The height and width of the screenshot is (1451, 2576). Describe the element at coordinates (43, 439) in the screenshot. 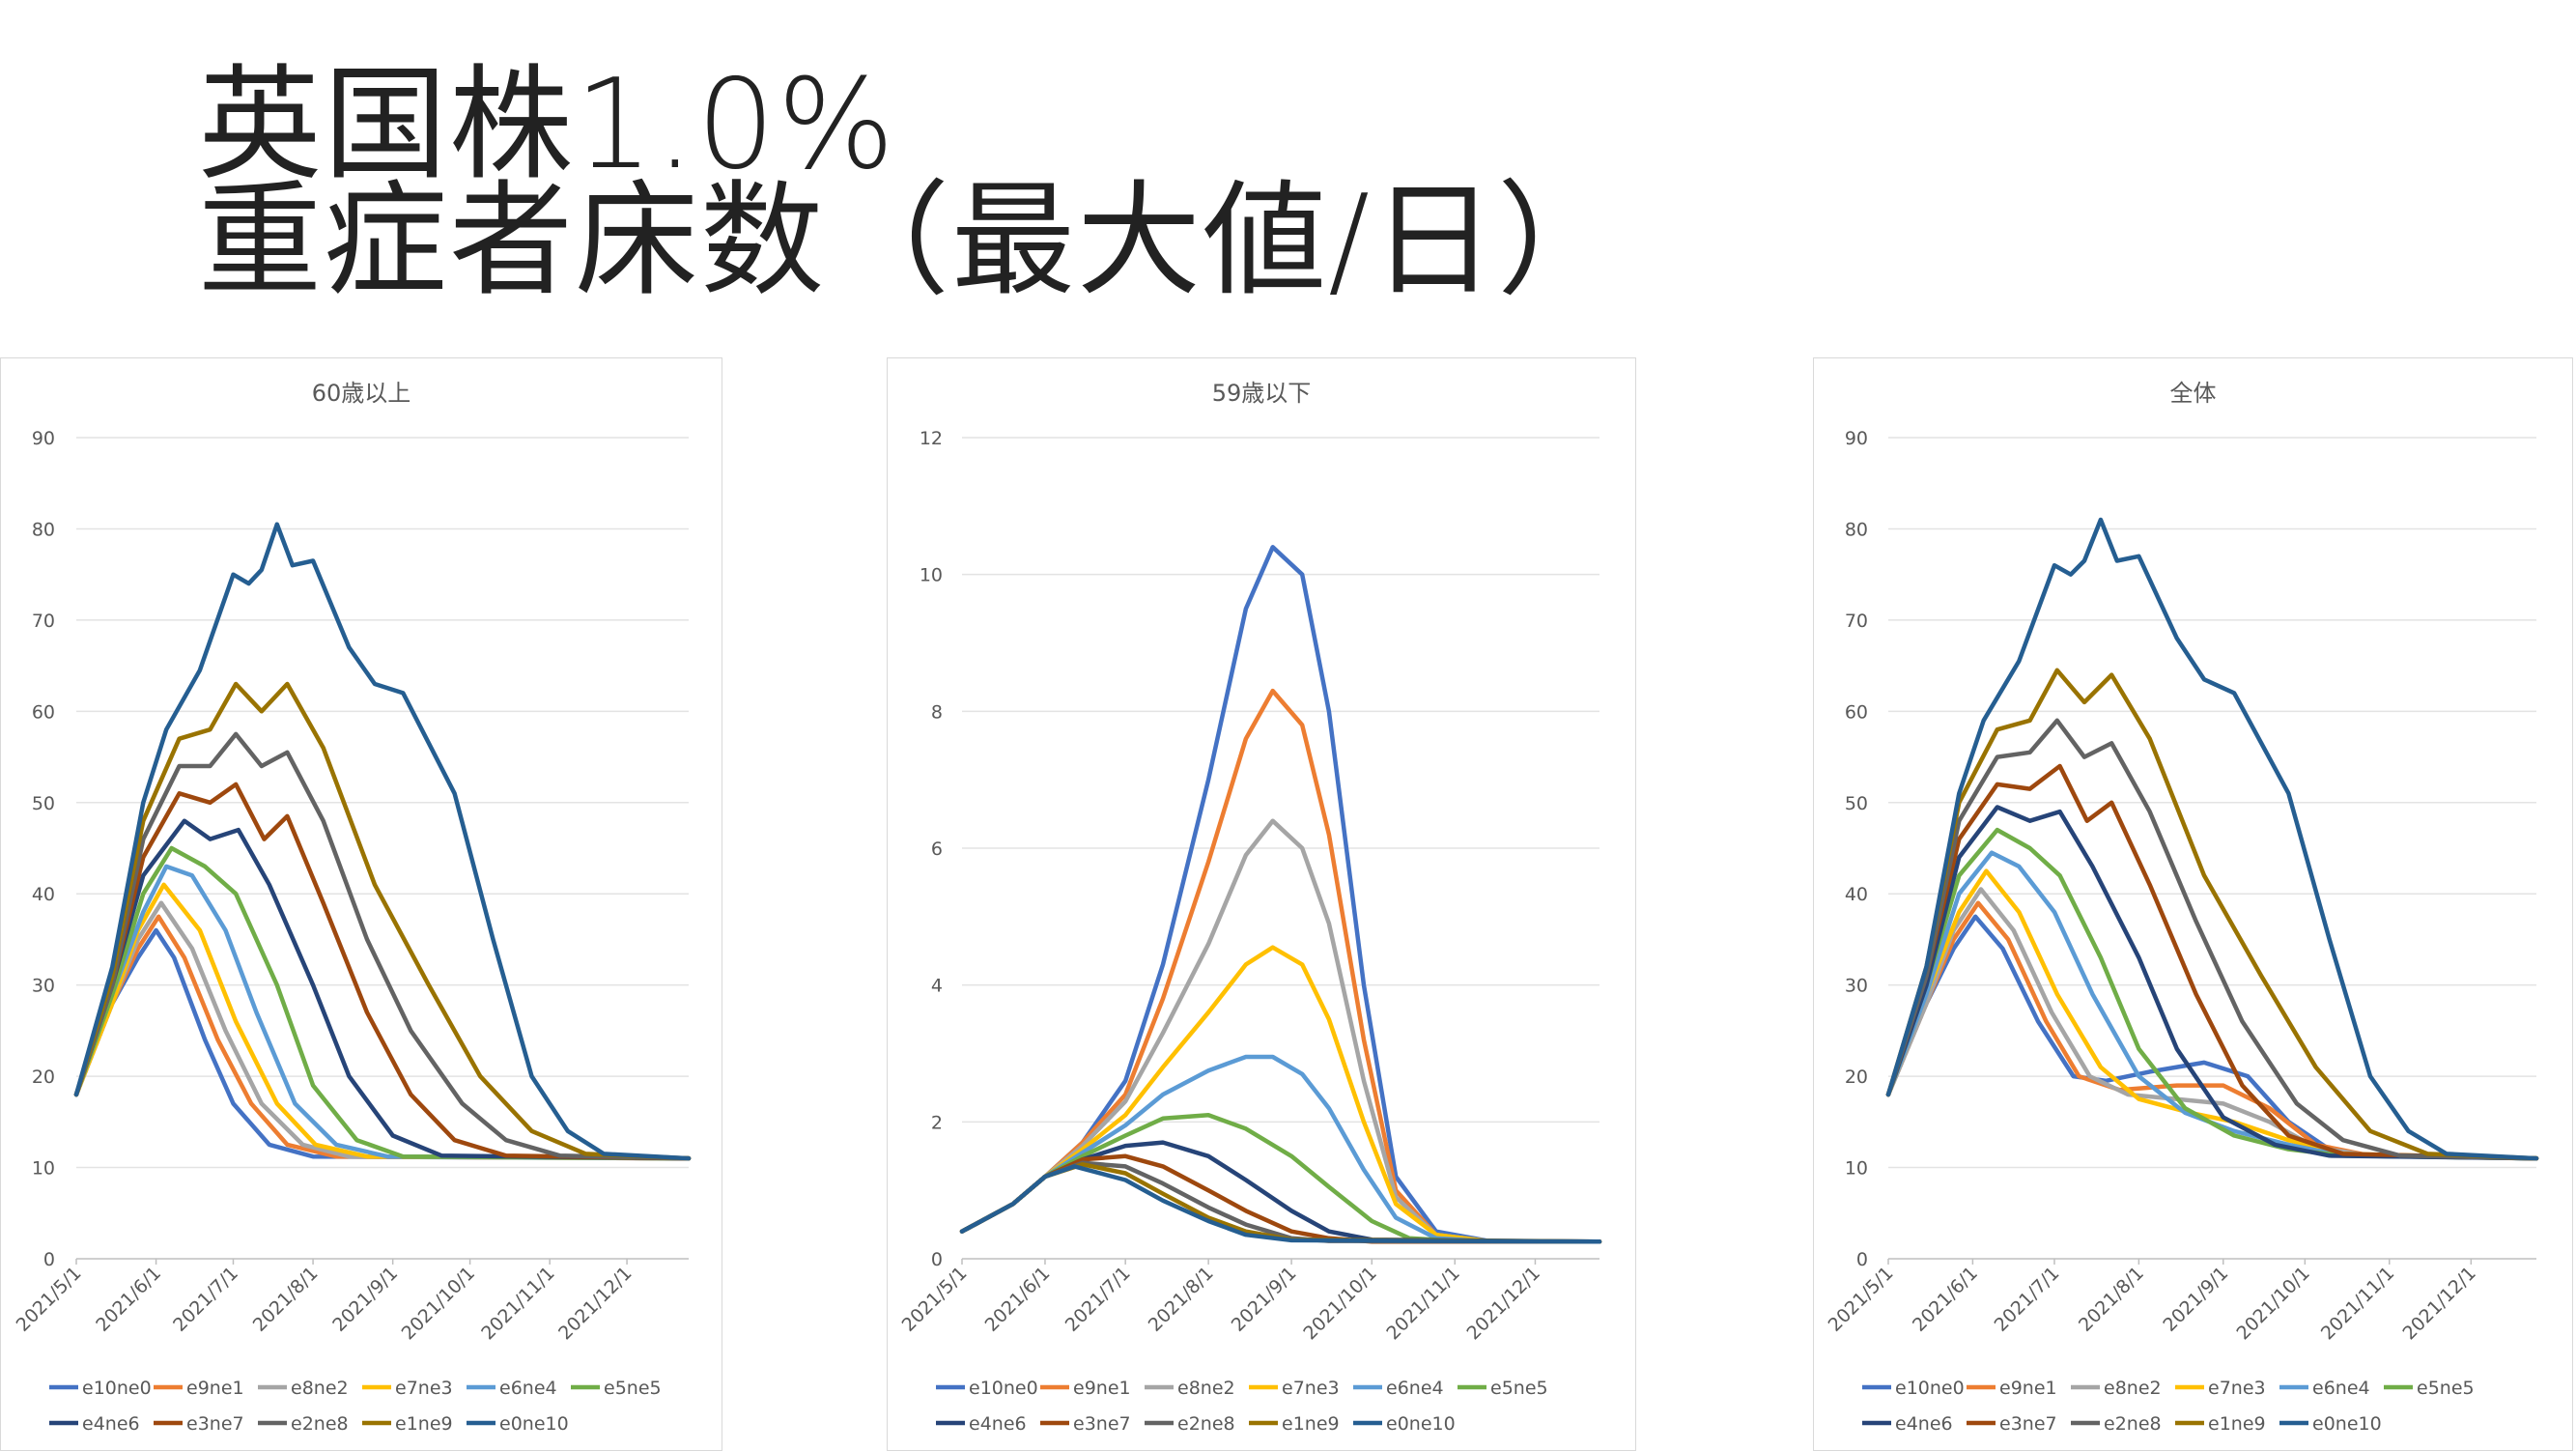

I see `y-tick-label: 90` at that location.